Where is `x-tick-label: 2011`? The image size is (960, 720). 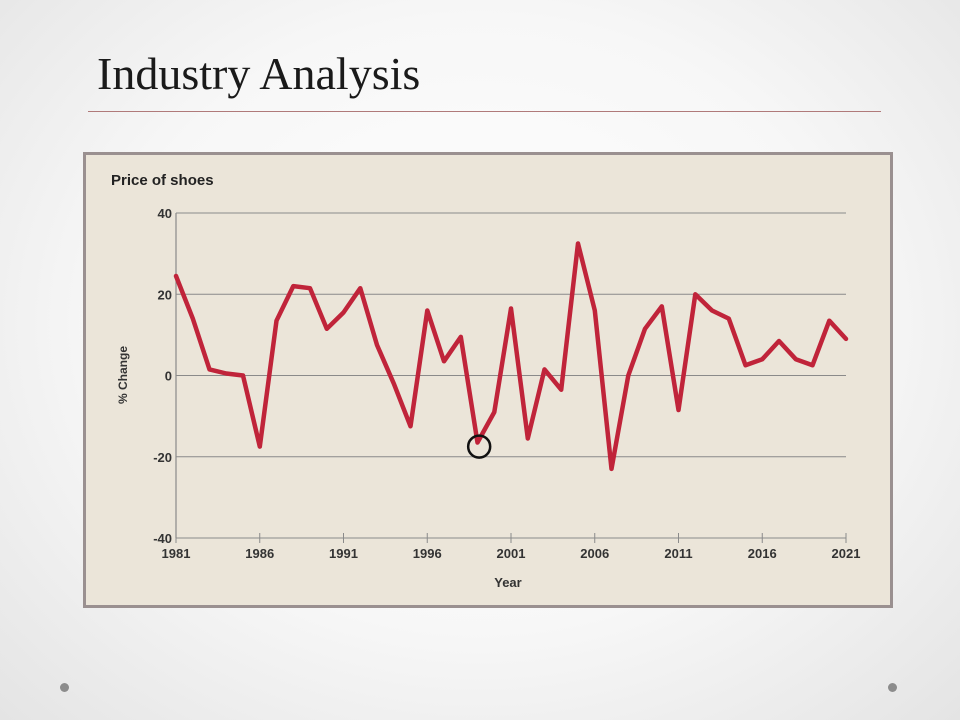
x-tick-label: 2011 is located at coordinates (678, 553).